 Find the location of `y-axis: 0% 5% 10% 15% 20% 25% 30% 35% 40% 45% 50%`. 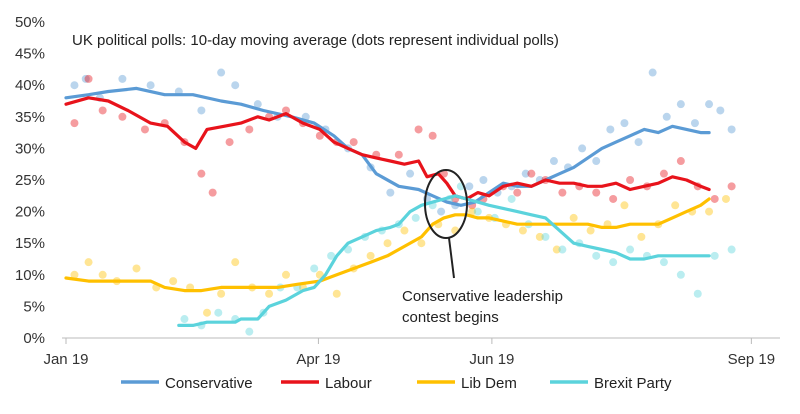

y-axis: 0% 5% 10% 15% 20% 25% 30% 35% 40% 45% 50% is located at coordinates (30, 180).